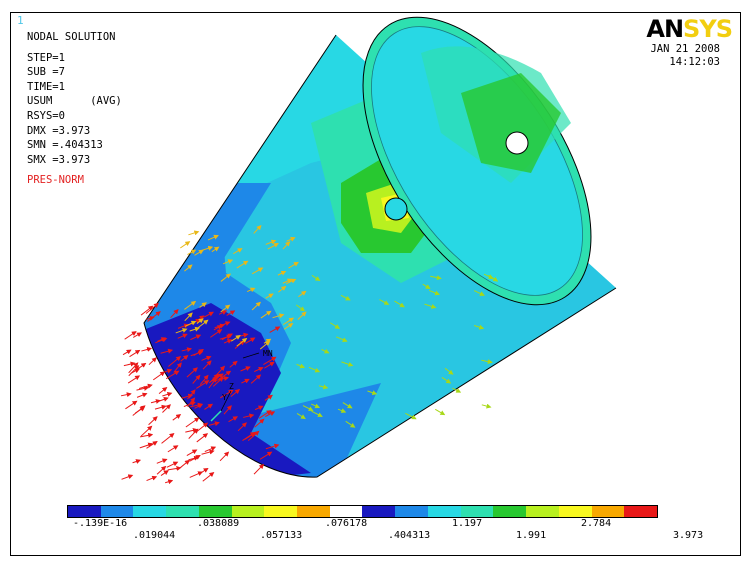 Image resolution: width=750 pixels, height=568 pixels. Describe the element at coordinates (224, 397) in the screenshot. I see `axis-y-label: Y` at that location.